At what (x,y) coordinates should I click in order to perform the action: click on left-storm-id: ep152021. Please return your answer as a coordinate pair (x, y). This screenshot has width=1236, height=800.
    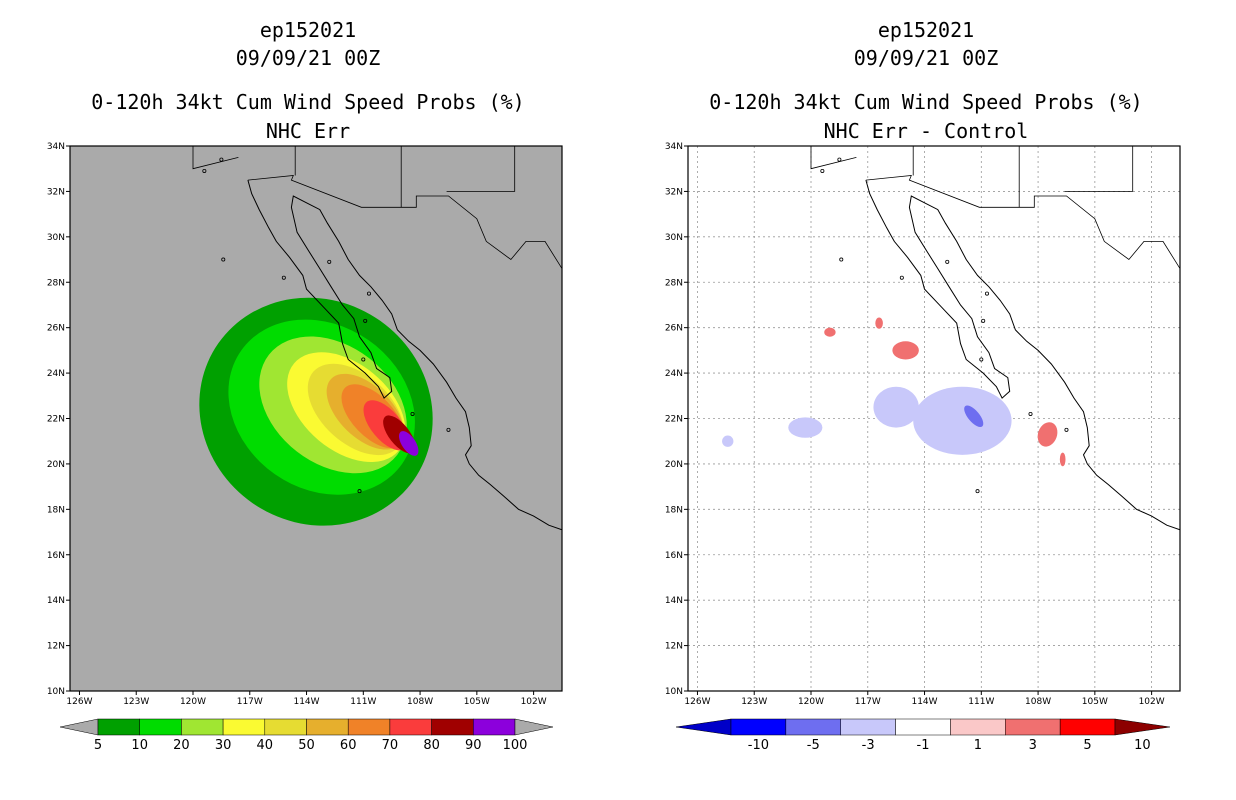
    Looking at the image, I should click on (308, 30).